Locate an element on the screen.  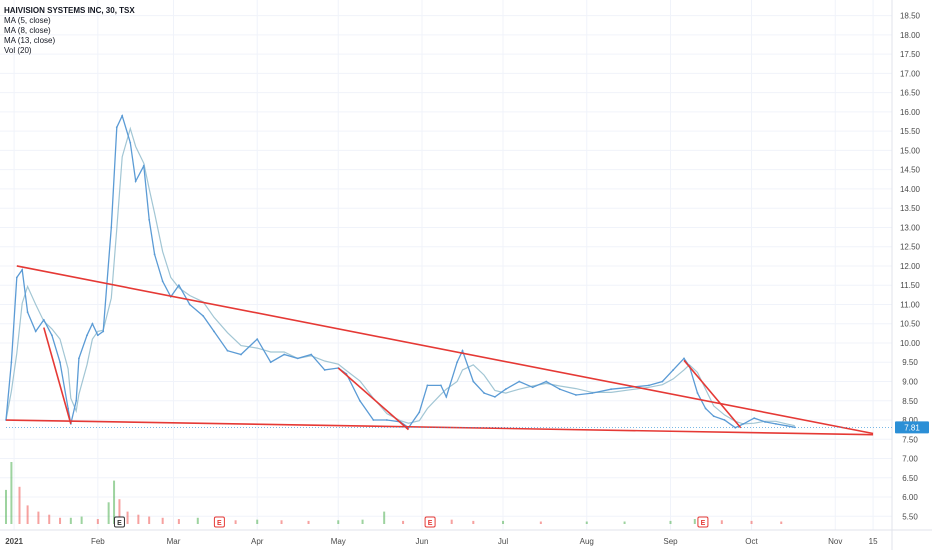
x-tick-label: Oct is located at coordinates (751, 541).